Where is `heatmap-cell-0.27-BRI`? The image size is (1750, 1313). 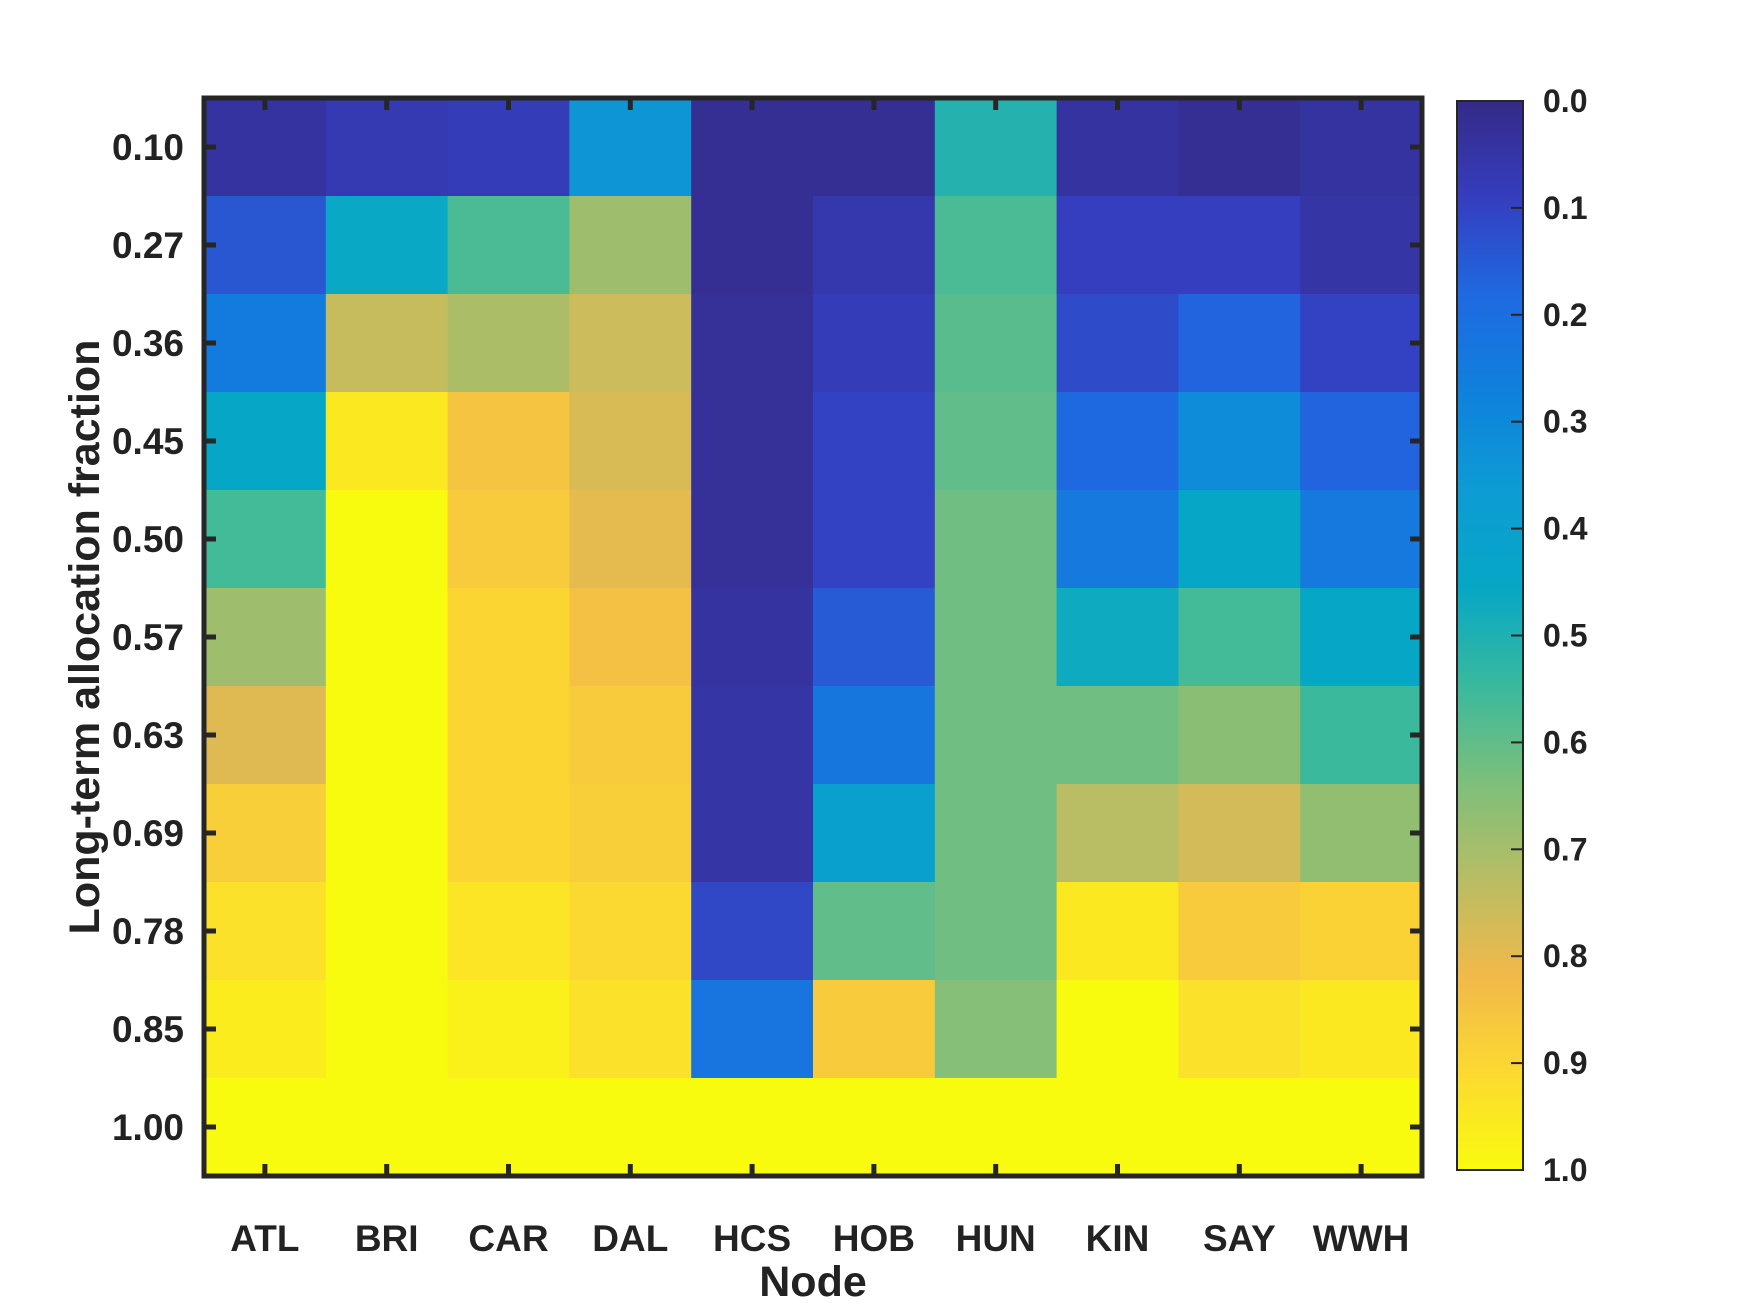
heatmap-cell-0.27-BRI is located at coordinates (387, 245).